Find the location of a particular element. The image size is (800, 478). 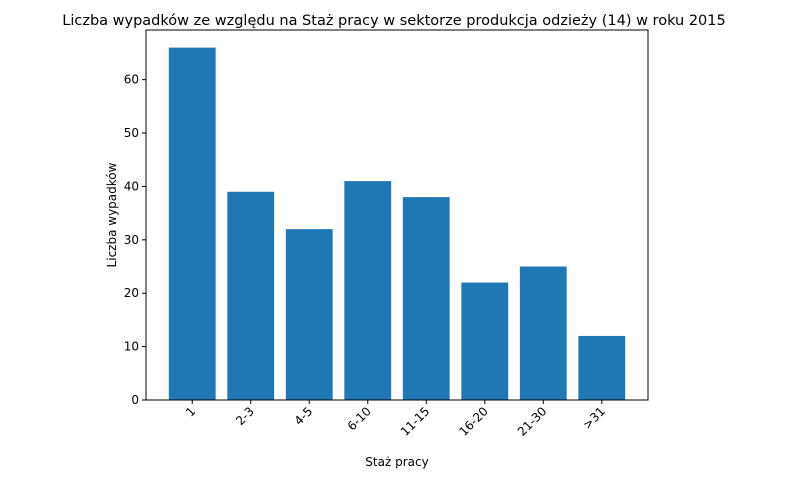

x-tick-label: 21-30 is located at coordinates (532, 421).